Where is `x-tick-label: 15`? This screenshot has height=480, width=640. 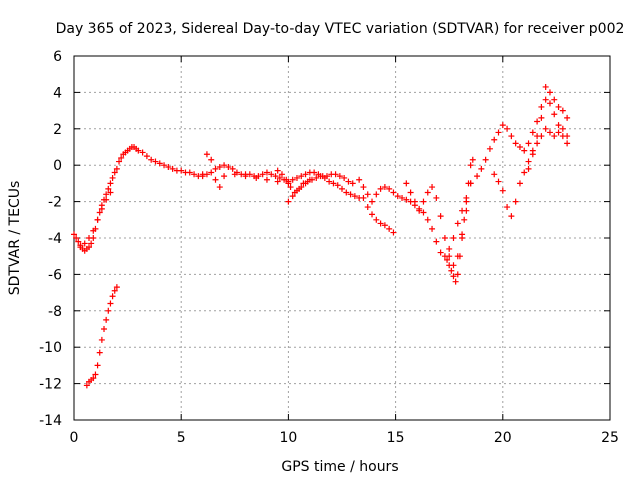
x-tick-label: 15 is located at coordinates (396, 438).